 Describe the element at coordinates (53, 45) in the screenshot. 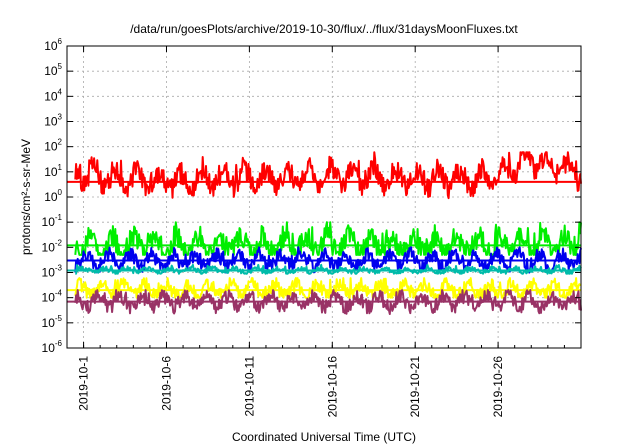

I see `y-tick-label: 10⁶` at that location.